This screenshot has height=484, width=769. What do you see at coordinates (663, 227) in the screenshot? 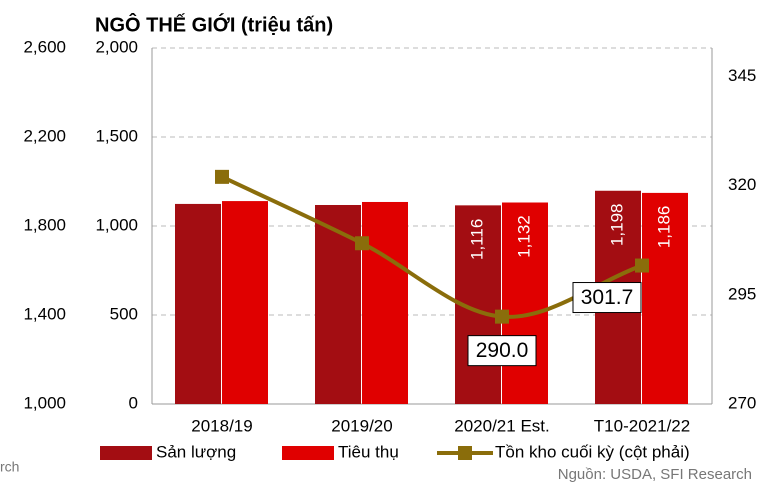
I see `data-label: 1,186` at bounding box center [663, 227].